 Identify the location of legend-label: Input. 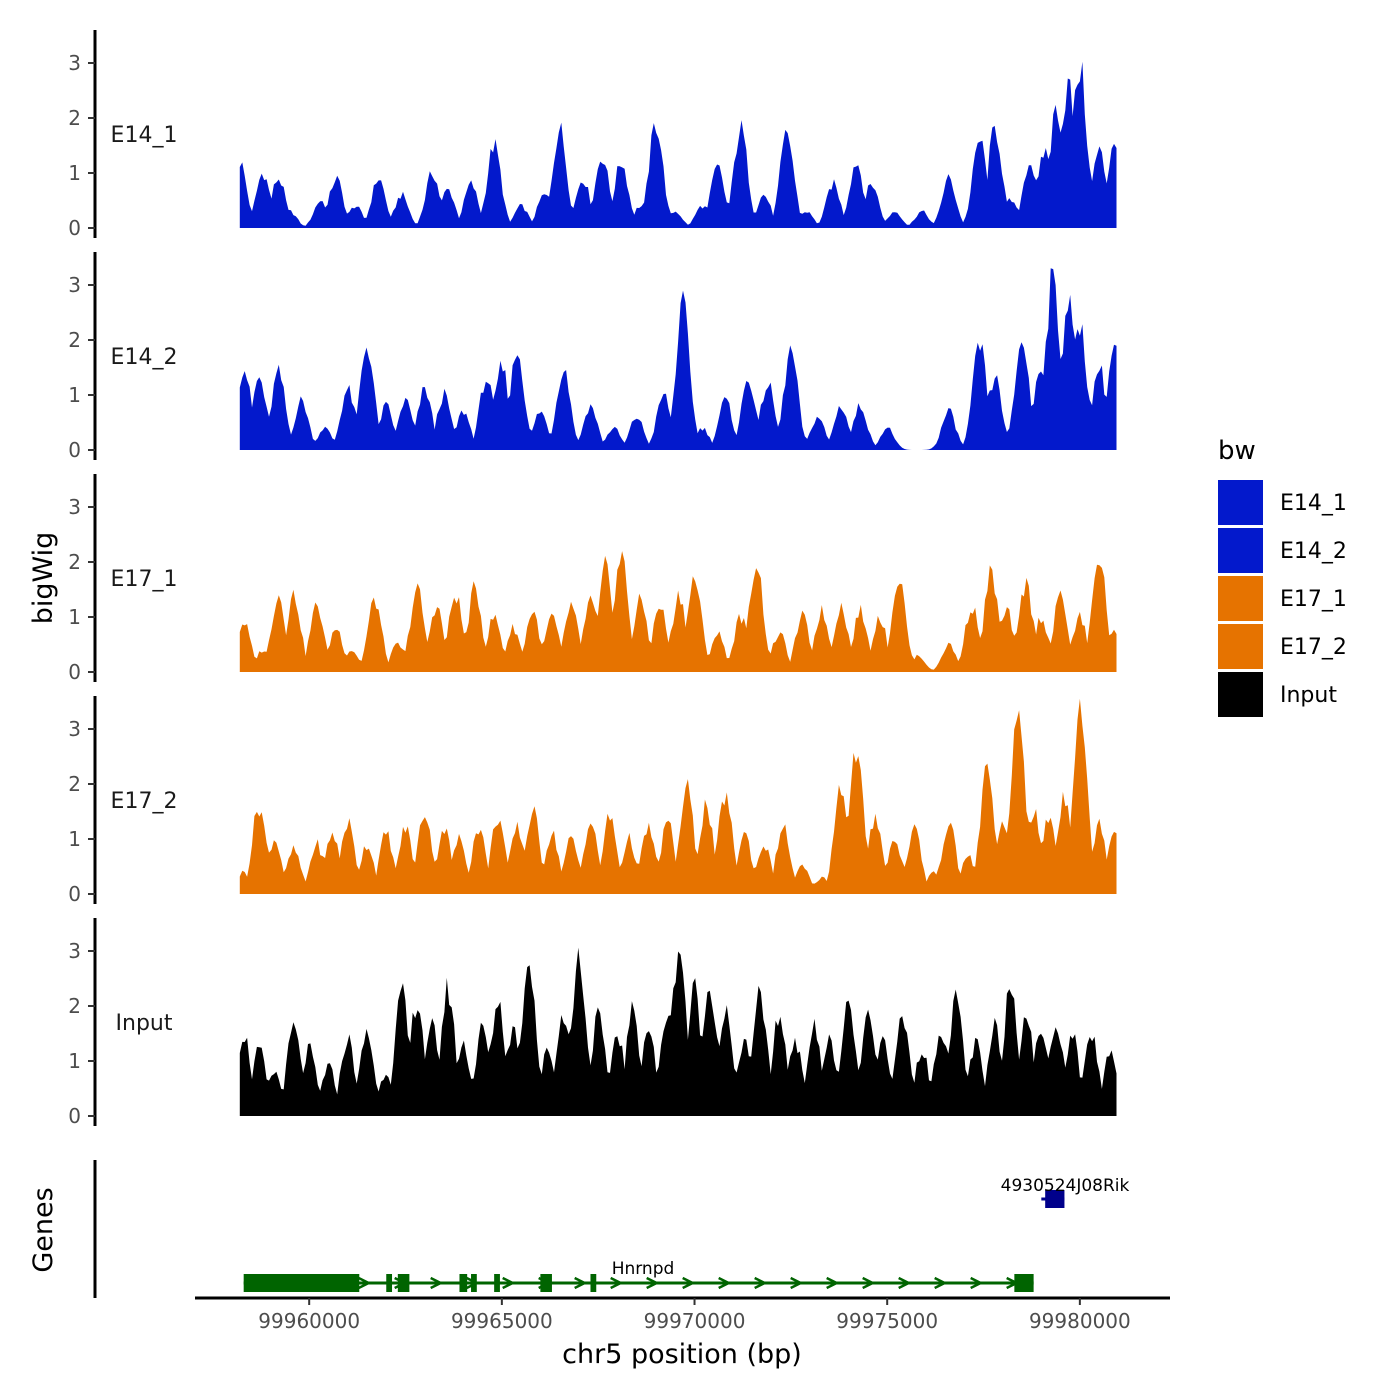
(1308, 695).